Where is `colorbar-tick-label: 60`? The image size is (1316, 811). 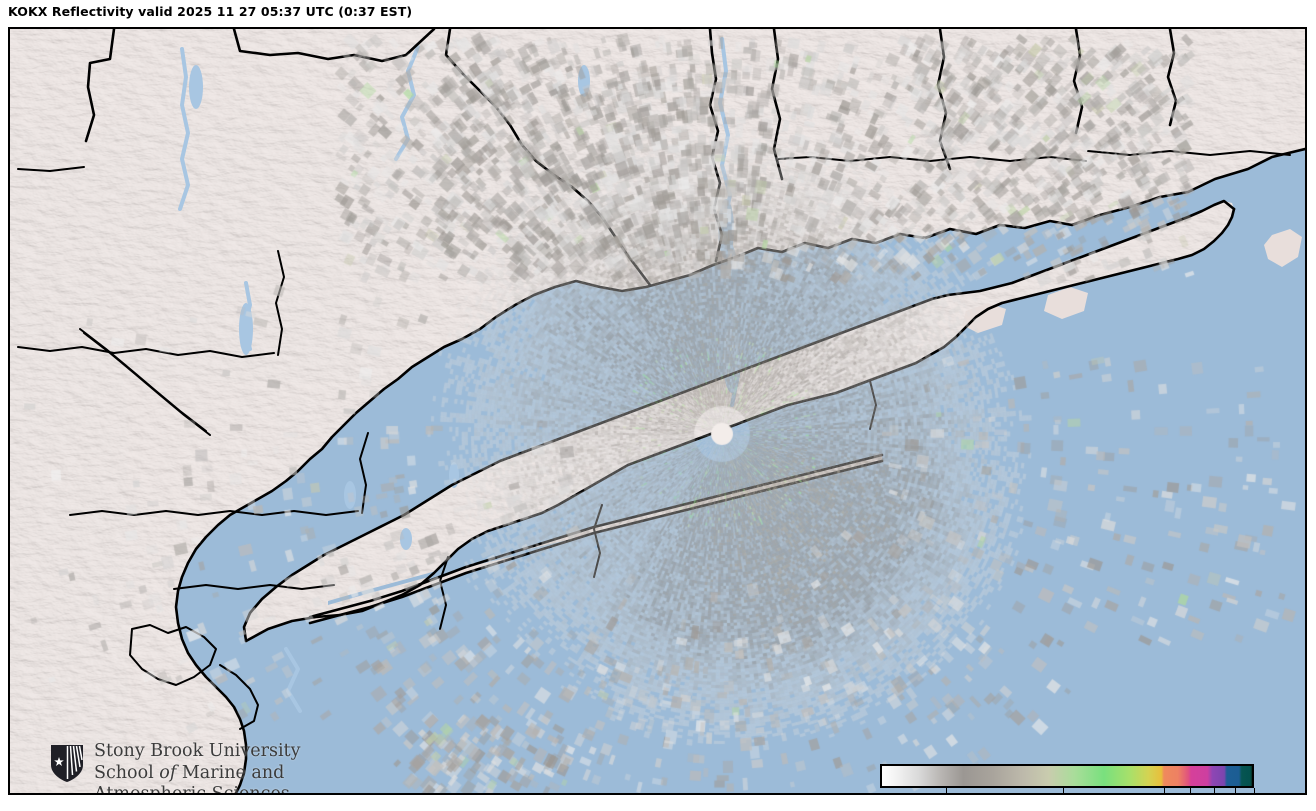
colorbar-tick-label: 60 is located at coordinates (1214, 792).